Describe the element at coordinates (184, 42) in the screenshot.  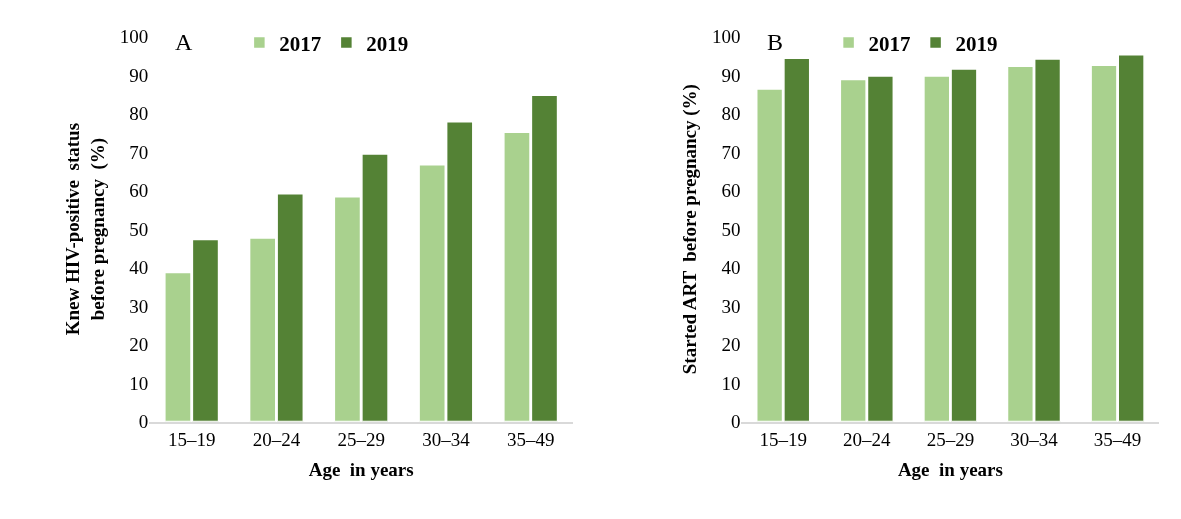
I see `chart-title: A` at that location.